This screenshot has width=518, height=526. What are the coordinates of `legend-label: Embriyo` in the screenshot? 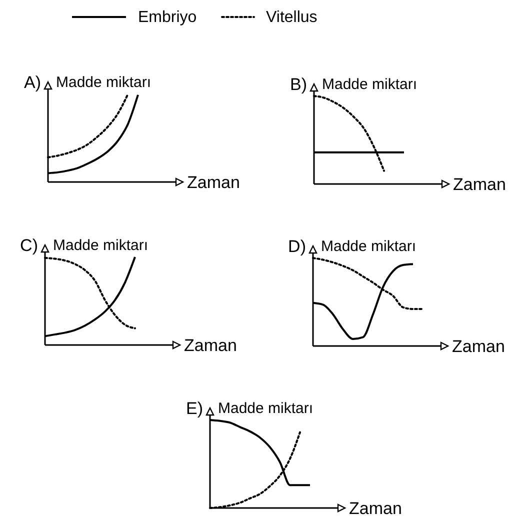 It's located at (167, 17).